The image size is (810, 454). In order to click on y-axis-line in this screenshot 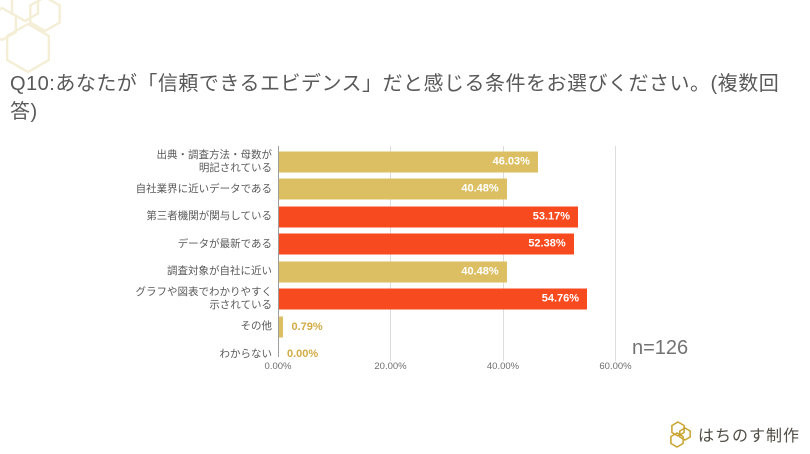, I will do `click(278, 251)`.